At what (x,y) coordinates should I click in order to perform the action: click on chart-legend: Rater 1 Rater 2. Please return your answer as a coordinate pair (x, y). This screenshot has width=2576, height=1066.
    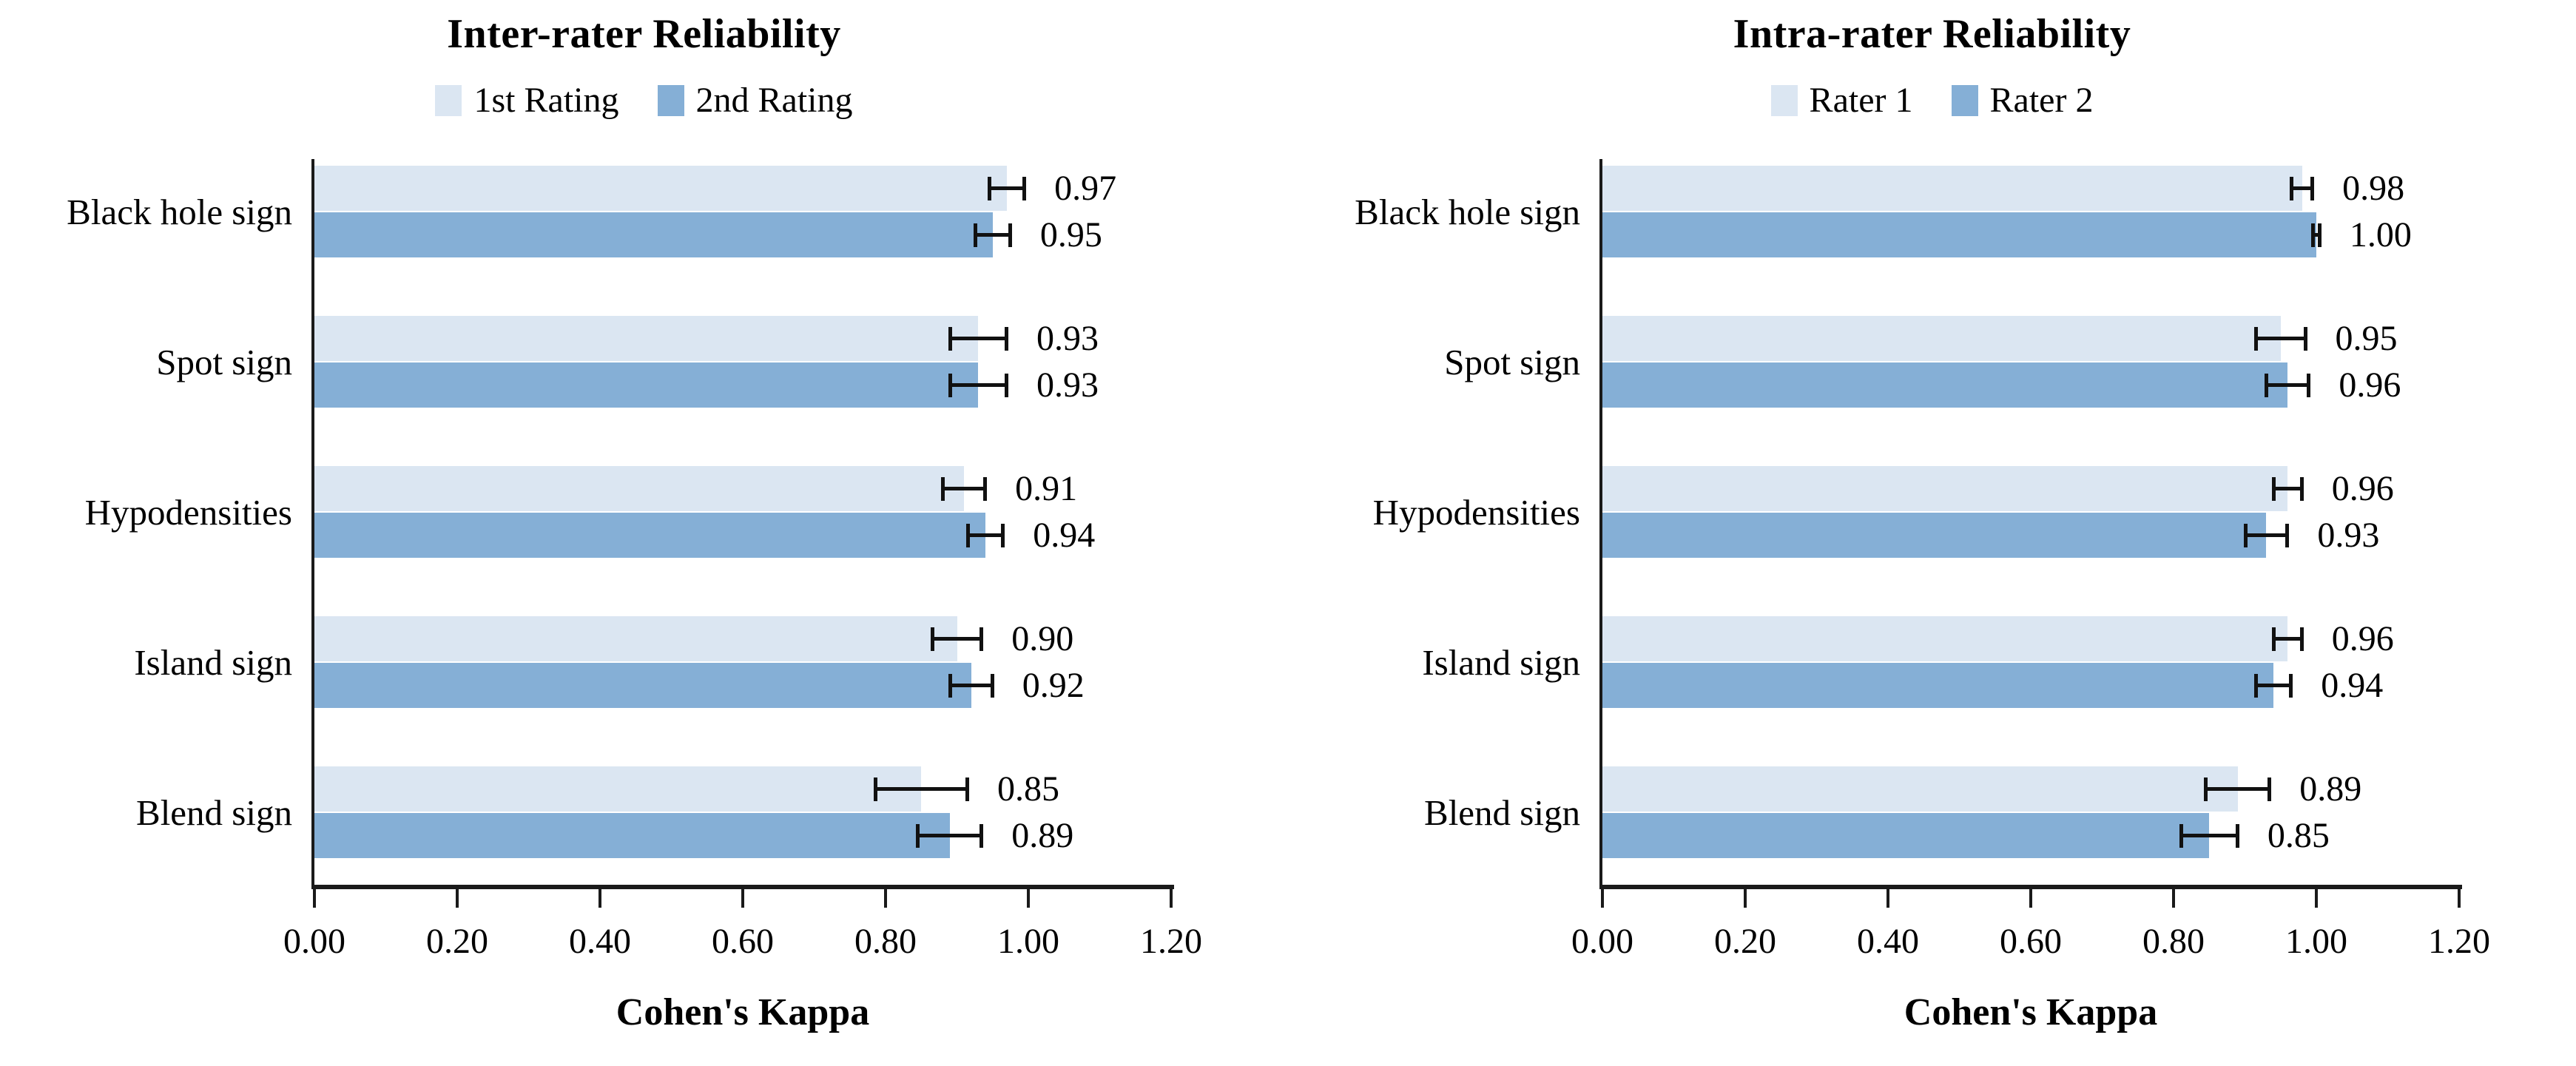
    Looking at the image, I should click on (1932, 100).